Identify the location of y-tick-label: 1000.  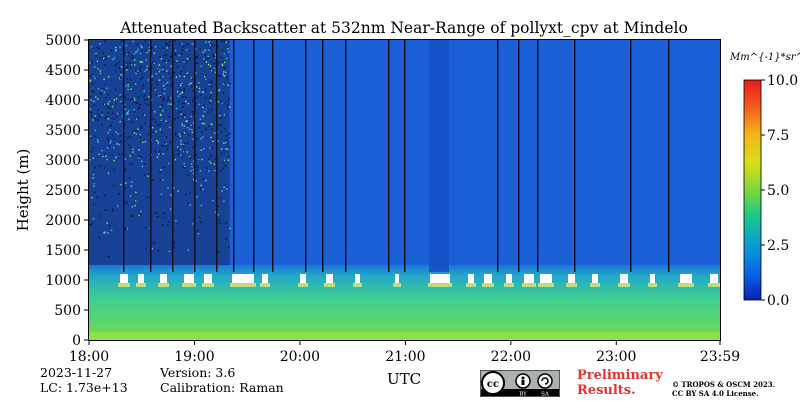
(63, 281).